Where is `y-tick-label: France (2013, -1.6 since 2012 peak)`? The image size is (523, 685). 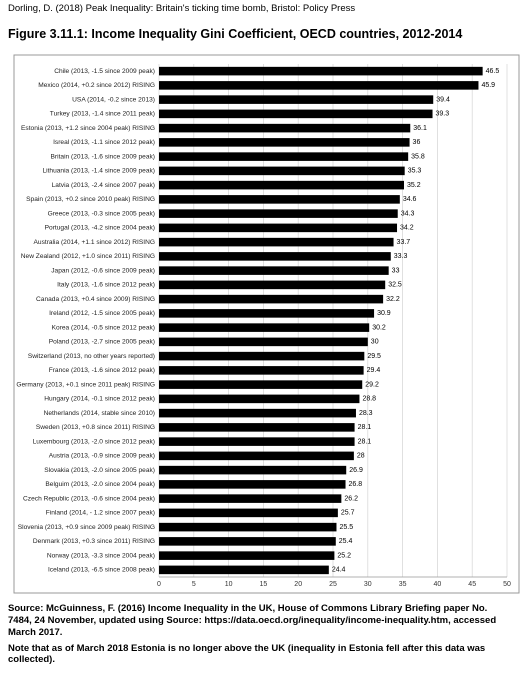 y-tick-label: France (2013, -1.6 since 2012 peak) is located at coordinates (102, 370).